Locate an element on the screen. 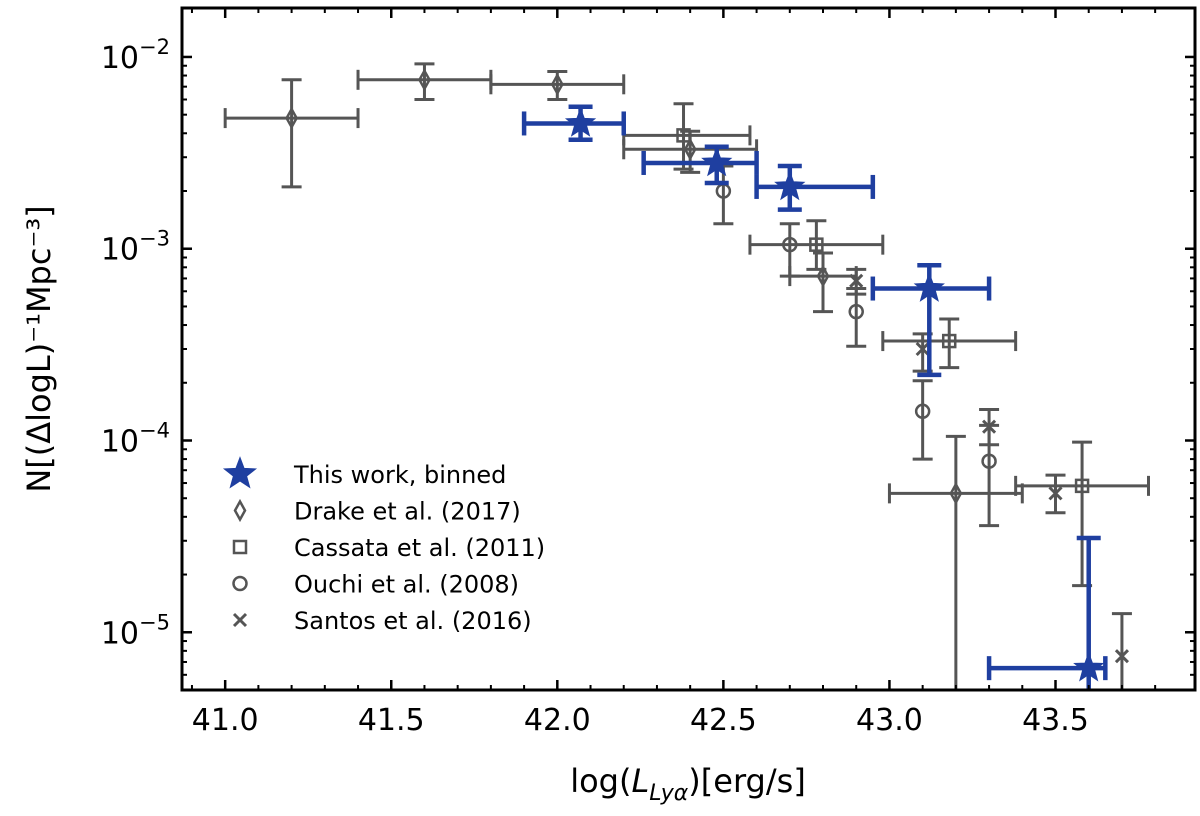 This screenshot has width=1200, height=816. x-tick-label: 42.0 is located at coordinates (557, 720).